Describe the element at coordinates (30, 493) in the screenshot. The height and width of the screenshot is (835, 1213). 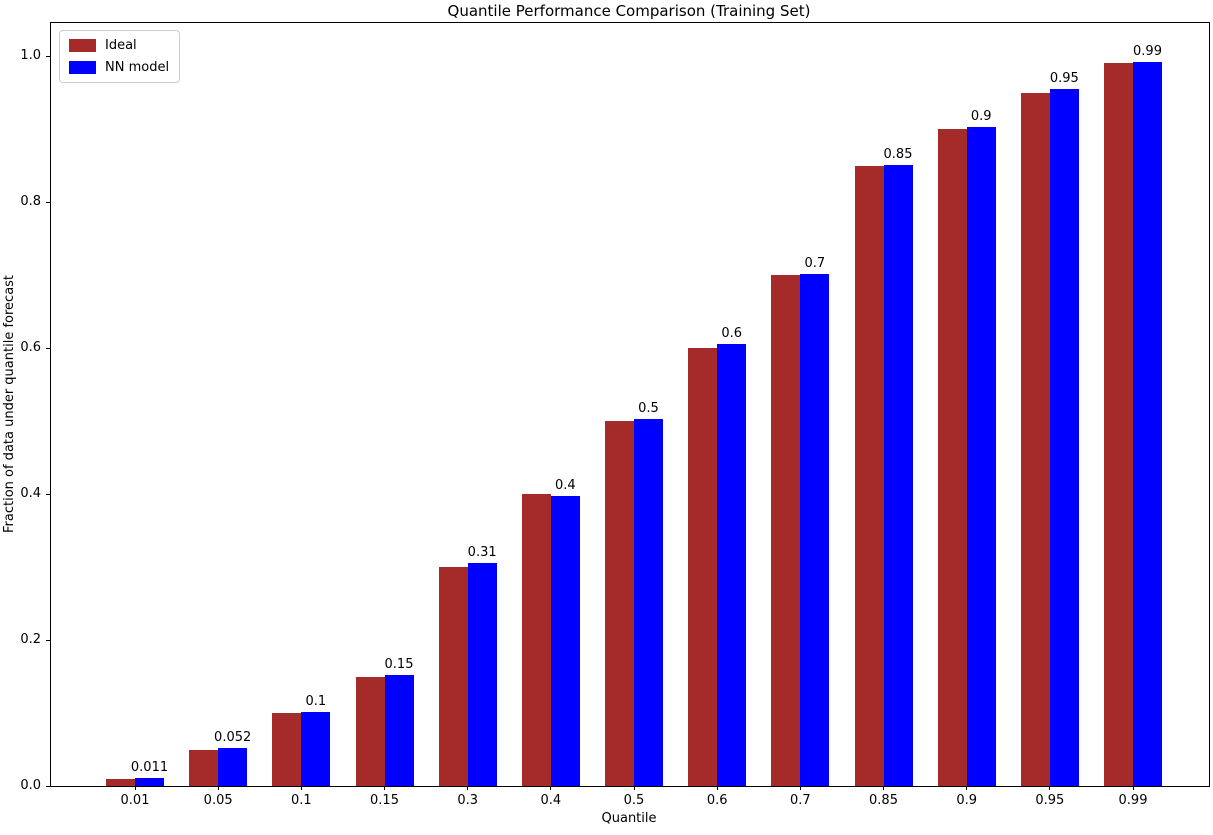
I see `y-tick-label: 0.4` at that location.